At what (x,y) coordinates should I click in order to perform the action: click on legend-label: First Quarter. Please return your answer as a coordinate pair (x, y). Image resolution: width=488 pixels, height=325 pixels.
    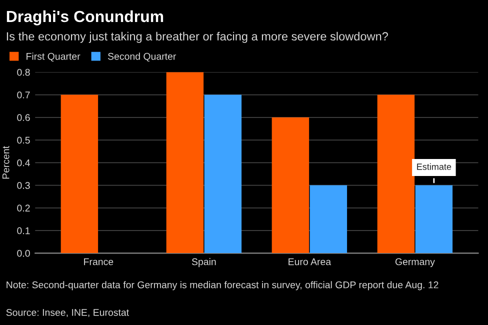
    Looking at the image, I should click on (53, 57).